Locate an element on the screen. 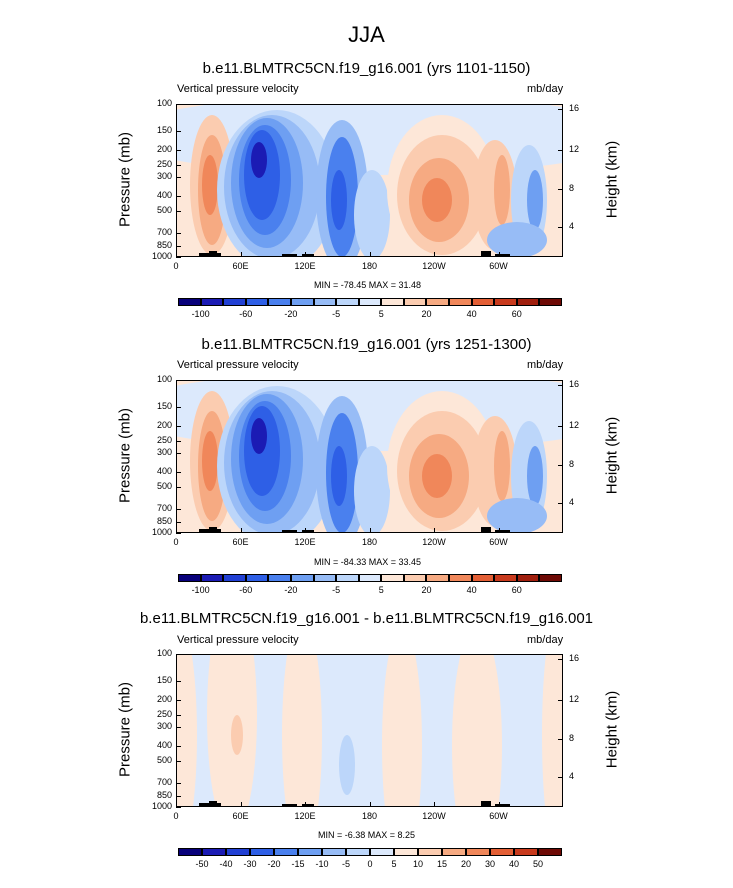 The width and height of the screenshot is (733, 888). y-tick-label: 500 is located at coordinates (164, 759).